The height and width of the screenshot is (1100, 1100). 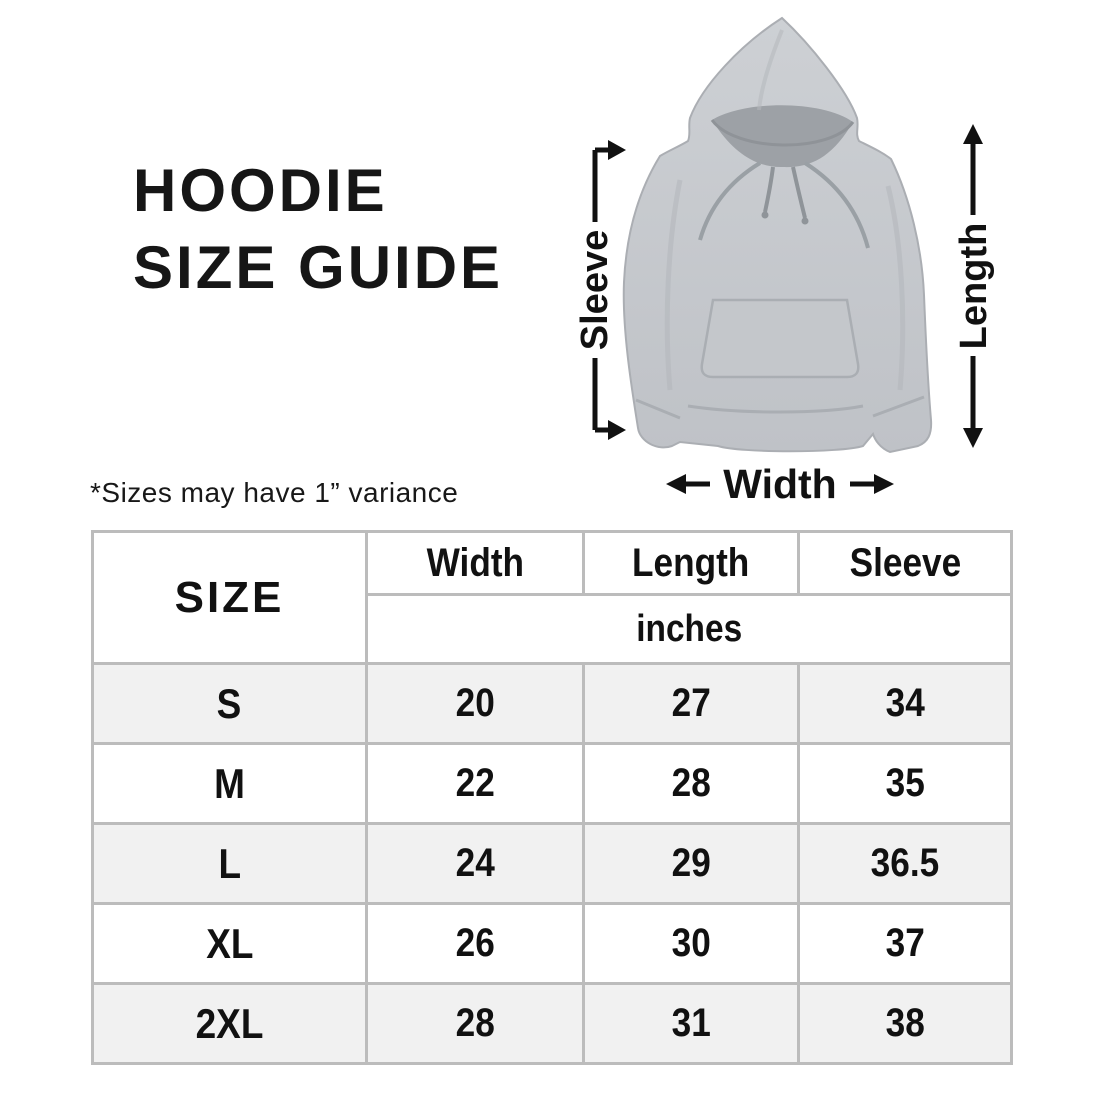 What do you see at coordinates (274, 492) in the screenshot?
I see `variance-note: *Sizes may have 1” variance` at bounding box center [274, 492].